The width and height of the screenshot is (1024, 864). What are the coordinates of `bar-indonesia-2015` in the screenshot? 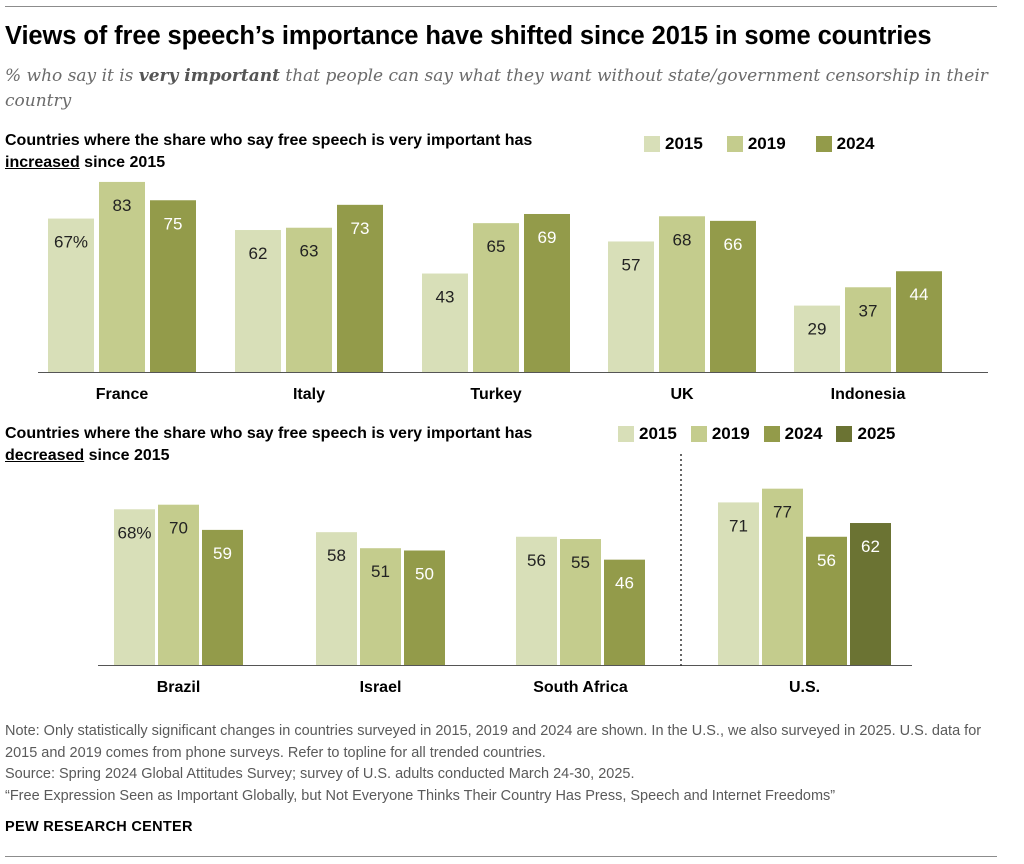 It's located at (817, 338).